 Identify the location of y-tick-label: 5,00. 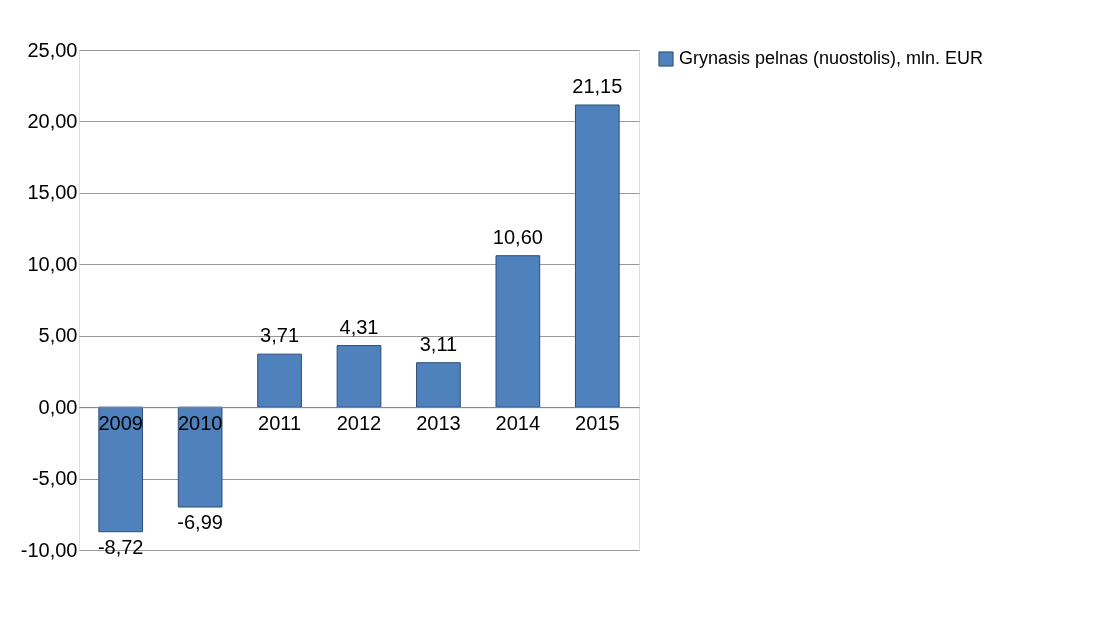
(58, 335).